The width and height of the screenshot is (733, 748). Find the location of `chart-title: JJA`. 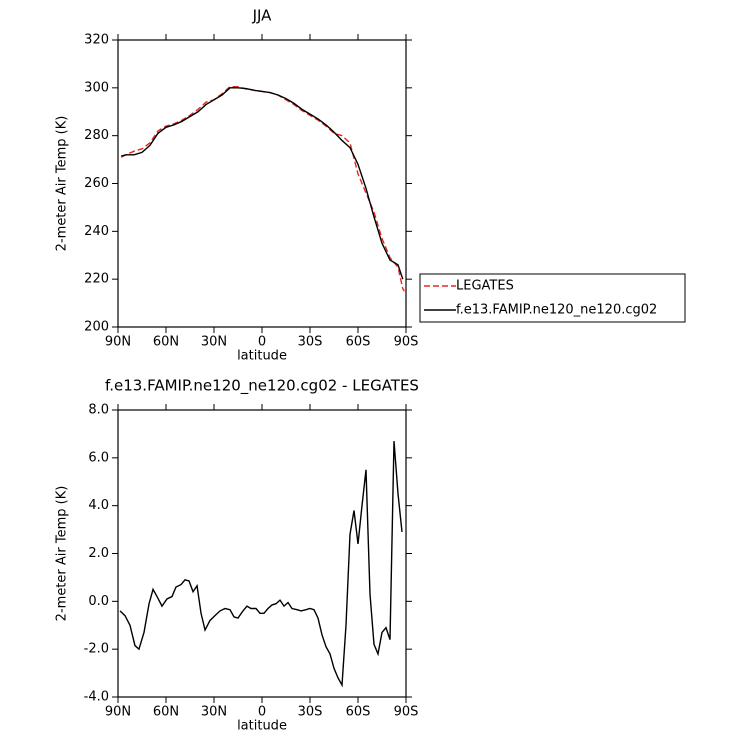

chart-title: JJA is located at coordinates (262, 16).